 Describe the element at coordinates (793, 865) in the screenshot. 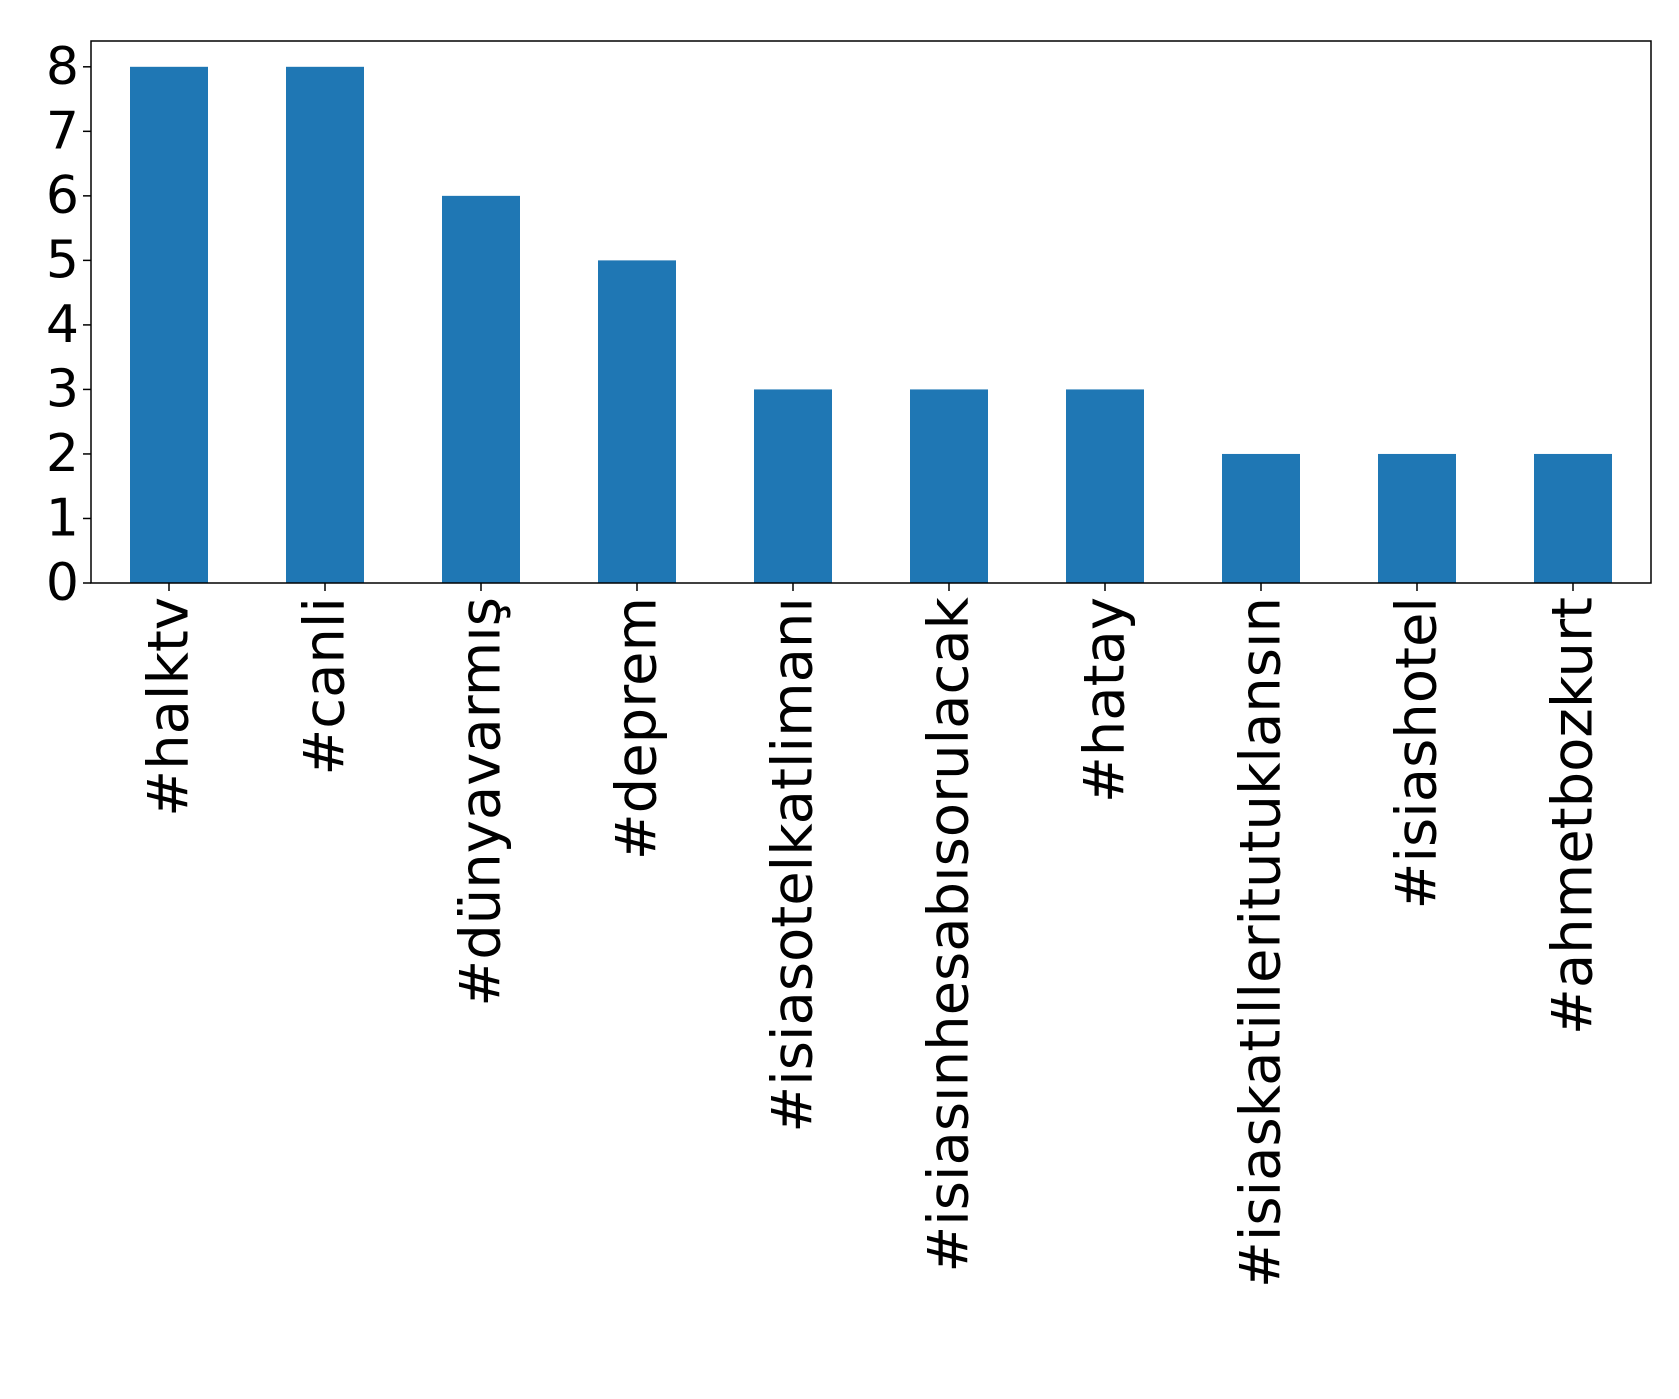

I see `x-tick-label-isiasotelkatlimani: #isiasotelkatlimanı` at that location.